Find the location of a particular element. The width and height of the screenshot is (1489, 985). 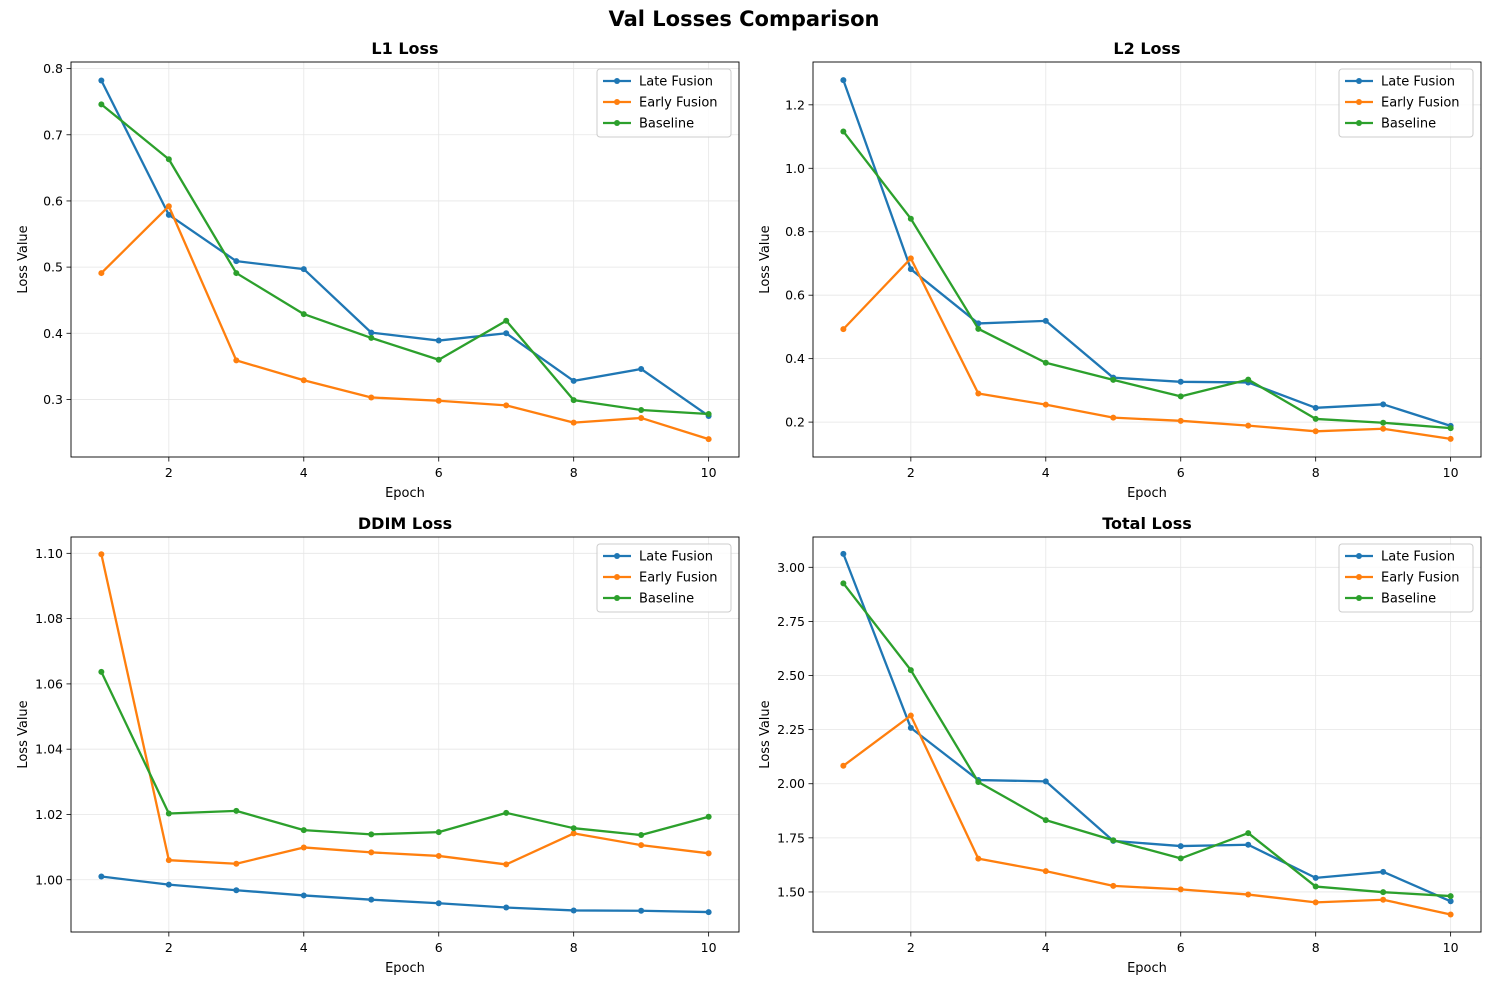

y-tick-label: 0.3 is located at coordinates (53, 399).